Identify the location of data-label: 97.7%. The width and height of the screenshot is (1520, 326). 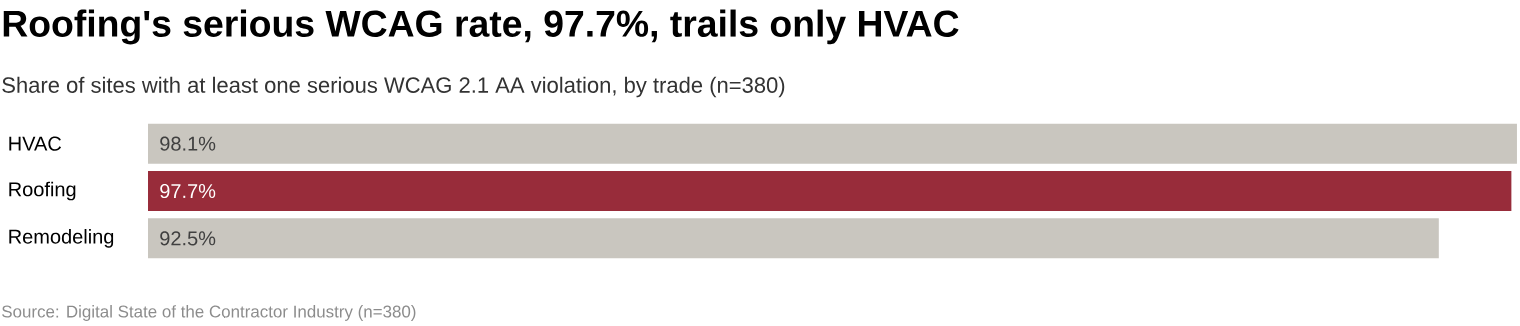
(188, 191).